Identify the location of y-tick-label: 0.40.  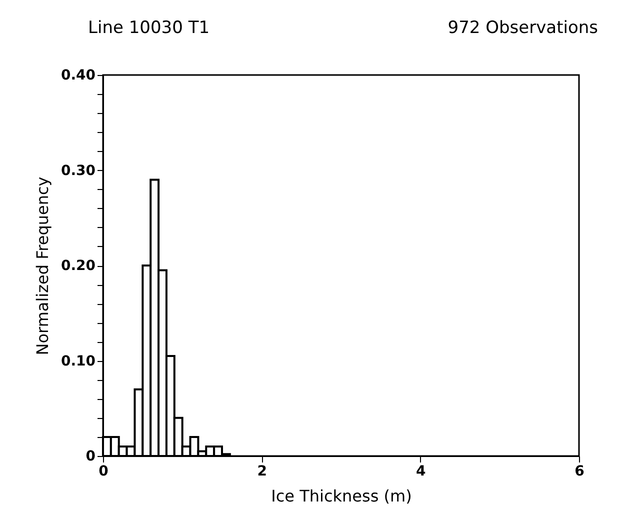
(78, 76).